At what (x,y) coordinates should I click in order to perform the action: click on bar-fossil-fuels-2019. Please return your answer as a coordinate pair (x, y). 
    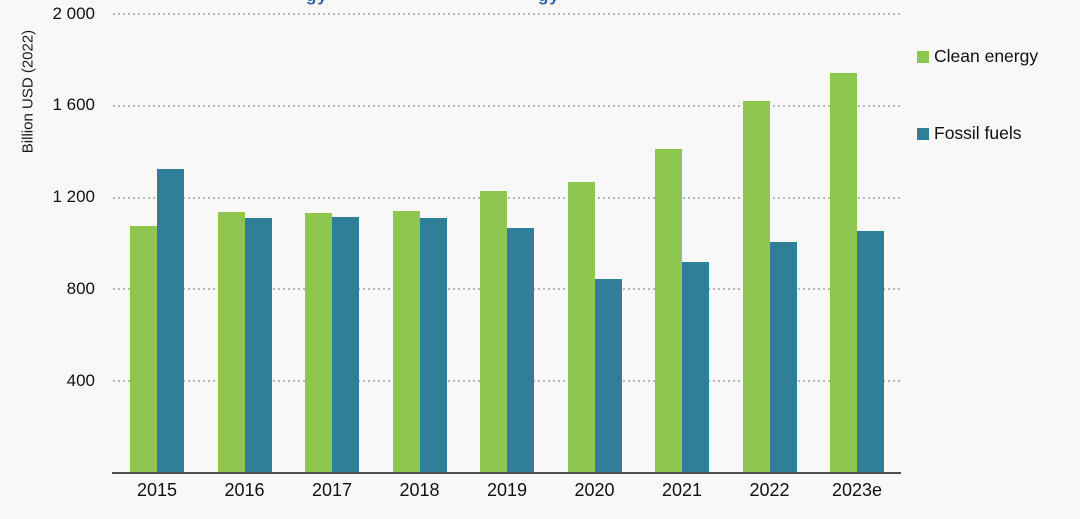
    Looking at the image, I should click on (520, 350).